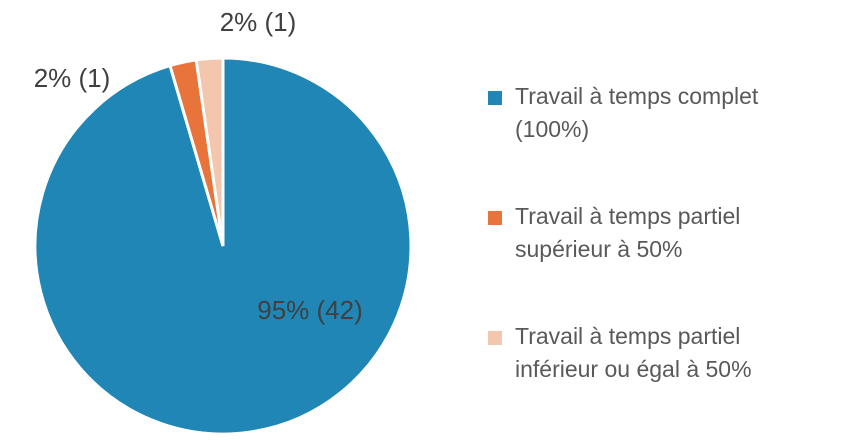  I want to click on legend-item: Travail à temps partiel supérieur à 50%, so click(656, 233).